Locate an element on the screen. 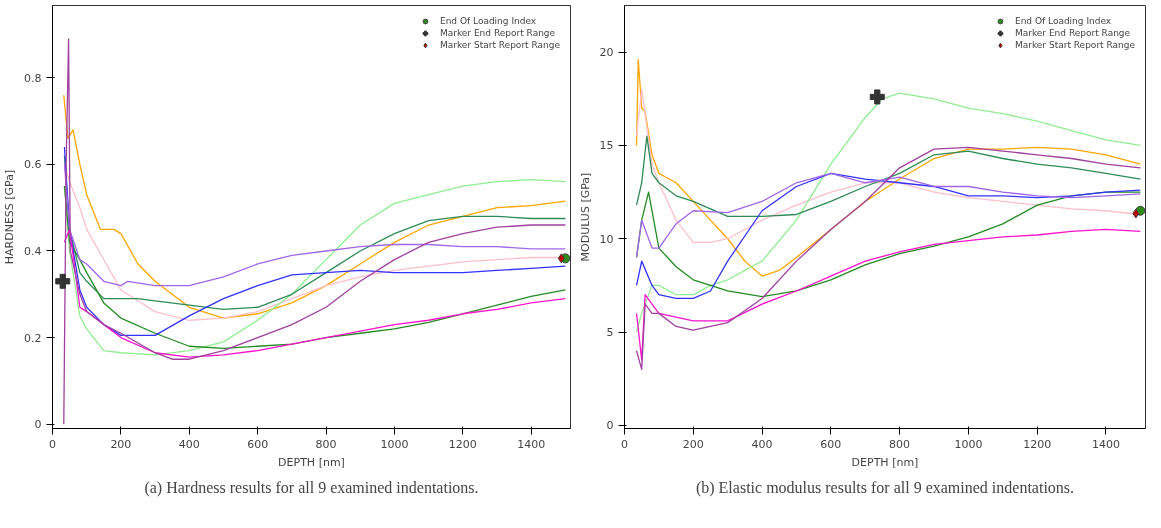 The image size is (1161, 528). text: (b) Elastic modulus results for all 9 examined indentations. is located at coordinates (885, 487).